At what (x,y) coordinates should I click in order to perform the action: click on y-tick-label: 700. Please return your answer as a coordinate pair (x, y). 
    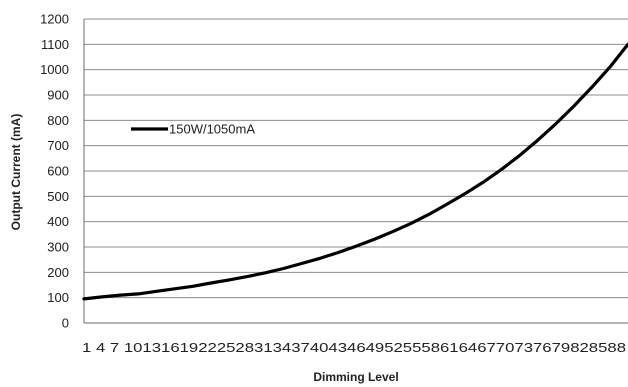
    Looking at the image, I should click on (58, 145).